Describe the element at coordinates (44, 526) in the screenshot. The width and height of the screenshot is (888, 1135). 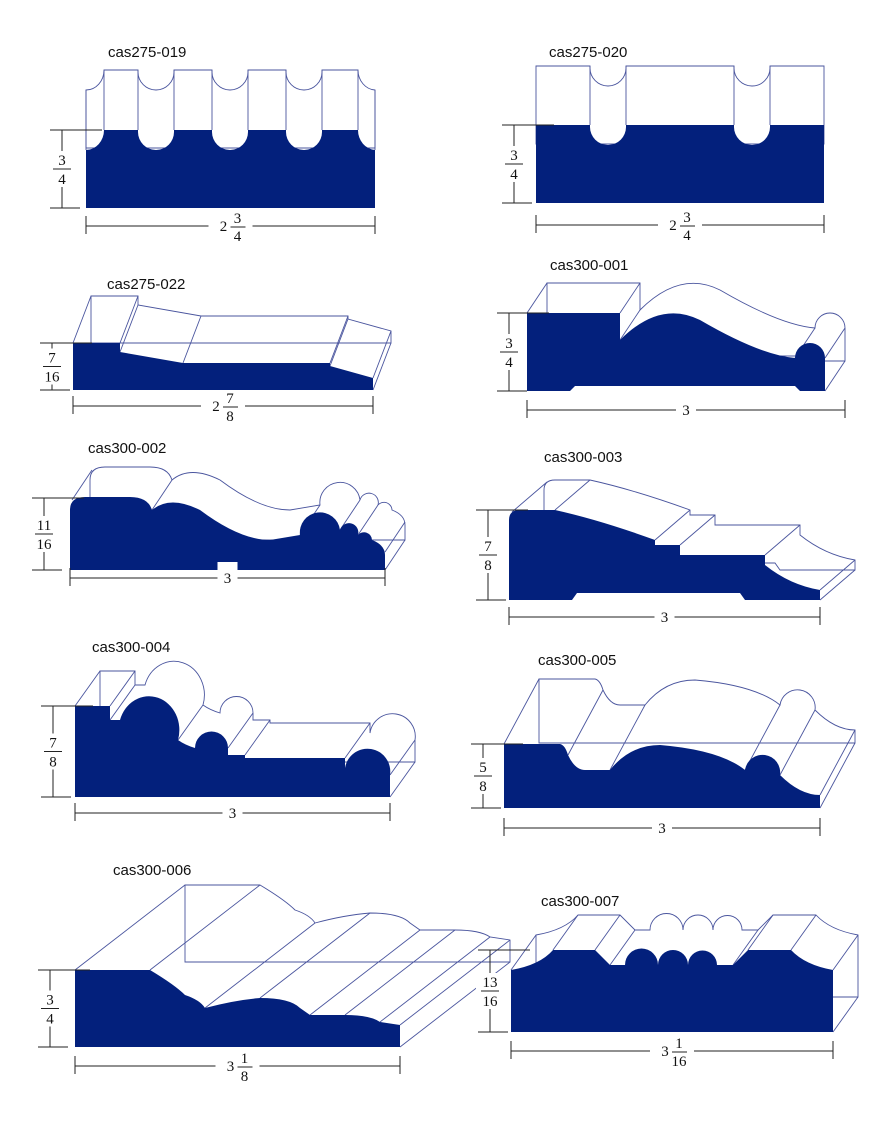
I see `height-numerator: 11` at that location.